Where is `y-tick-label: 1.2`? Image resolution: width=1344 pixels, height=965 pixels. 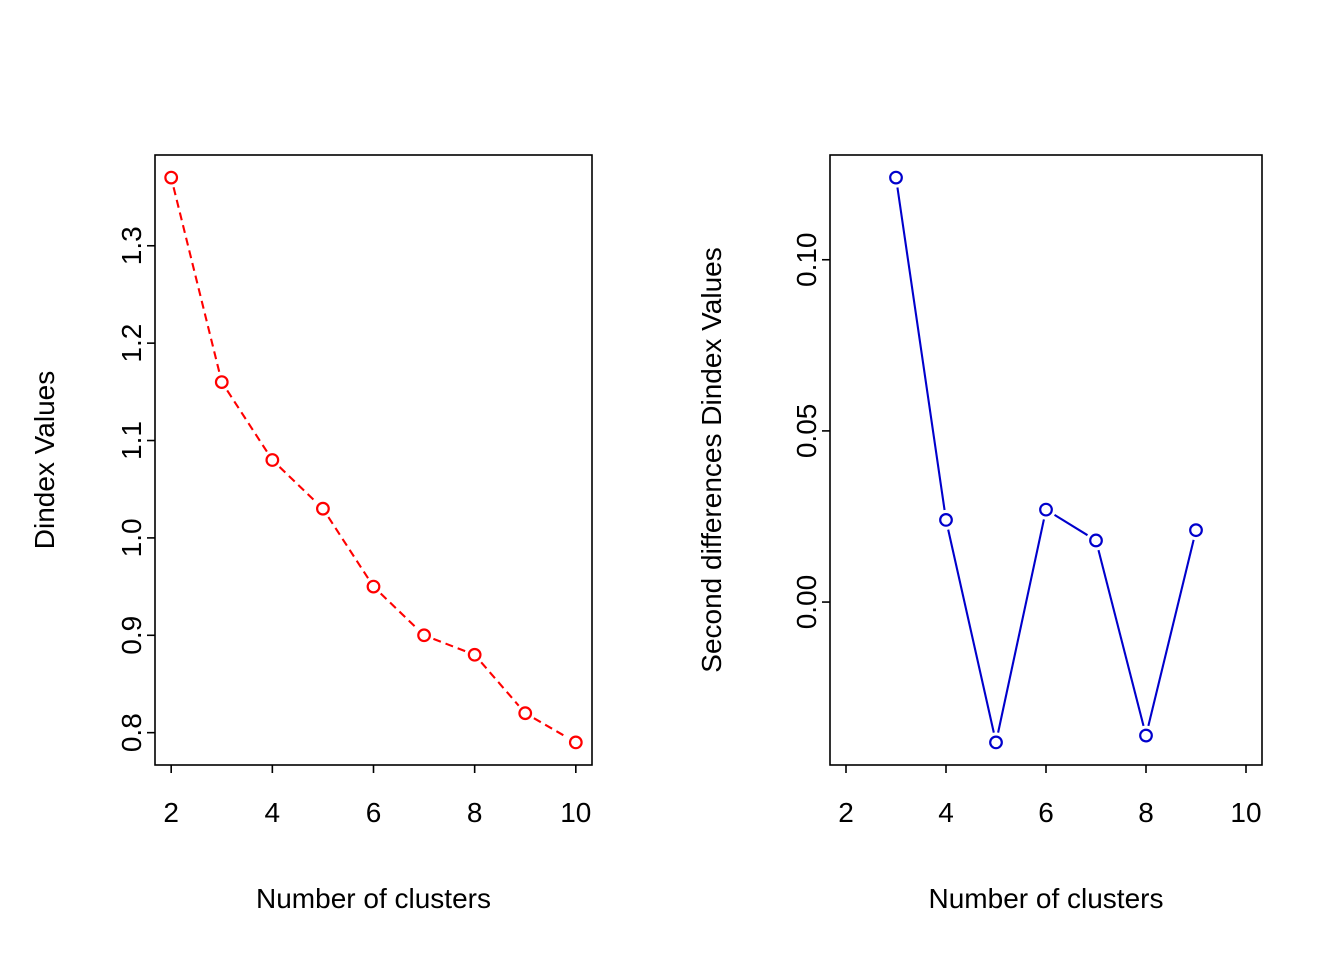 y-tick-label: 1.2 is located at coordinates (131, 343).